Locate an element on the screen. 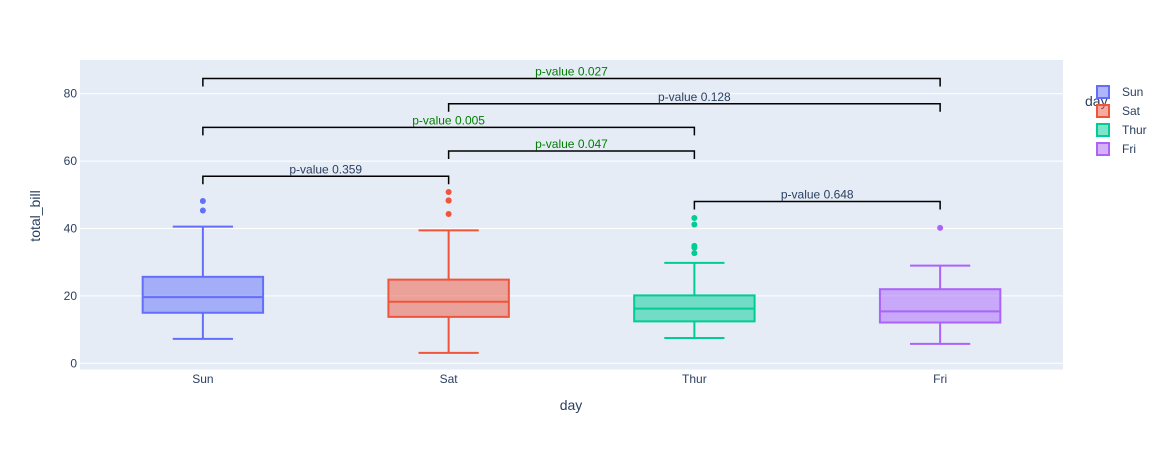 Image resolution: width=1169 pixels, height=455 pixels. p-value-label: p-value 0.005 is located at coordinates (448, 120).